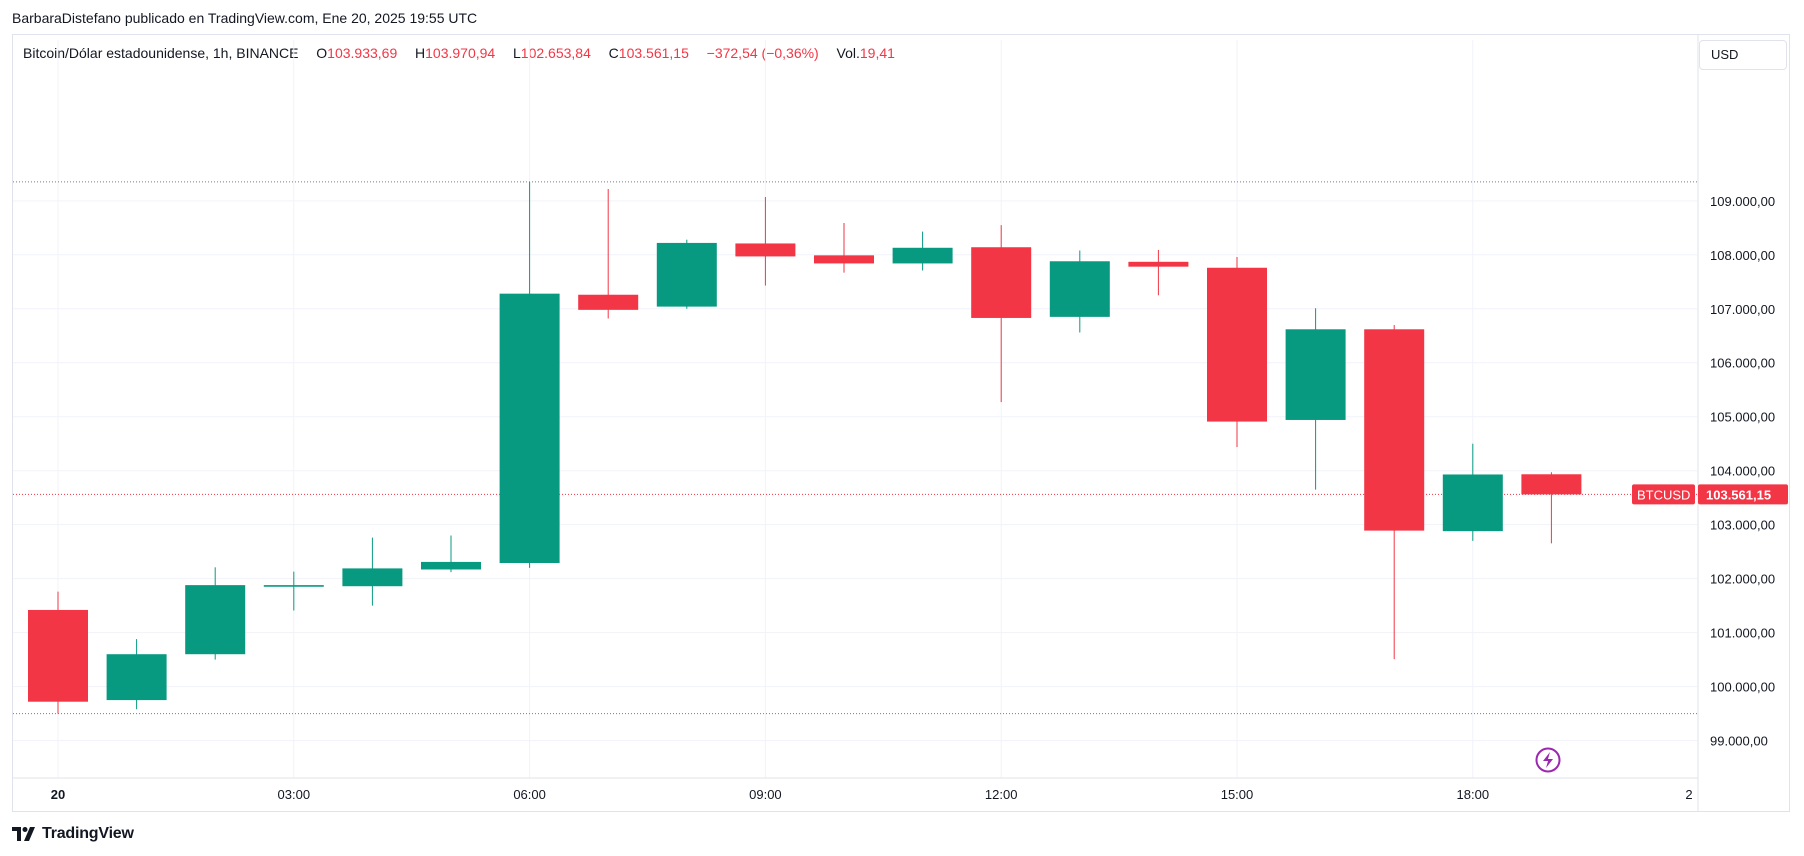 The width and height of the screenshot is (1804, 856). What do you see at coordinates (872, 794) in the screenshot?
I see `time-axis: 20 03:00 06:00 09:00 12:00 15:00 18:00 2` at bounding box center [872, 794].